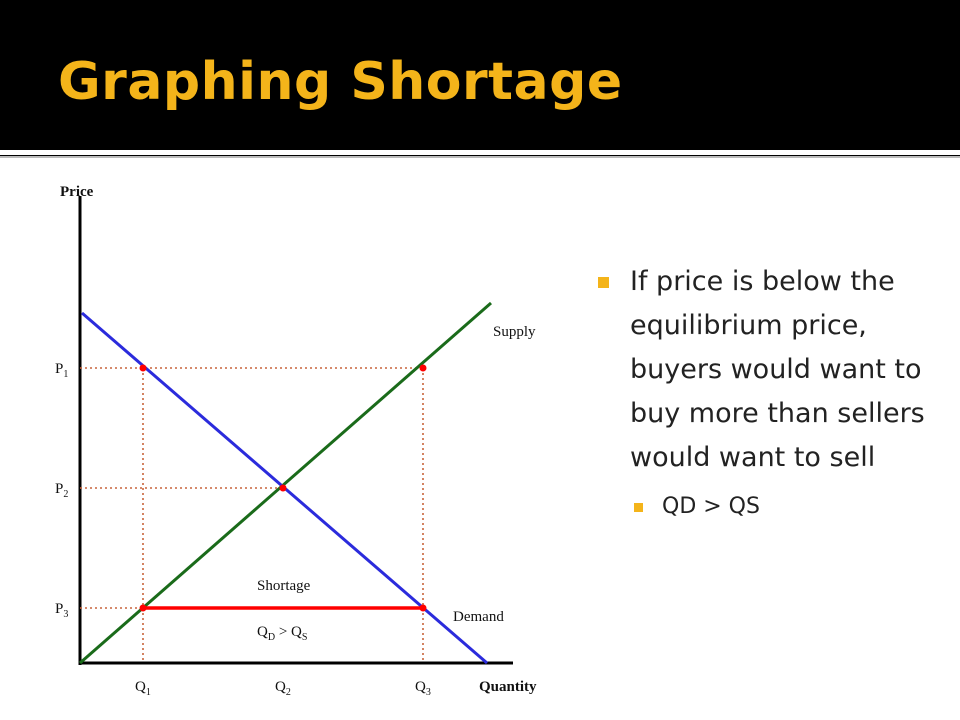 The image size is (960, 720). Describe the element at coordinates (638, 507) in the screenshot. I see `square-sub-bullet-icon` at that location.